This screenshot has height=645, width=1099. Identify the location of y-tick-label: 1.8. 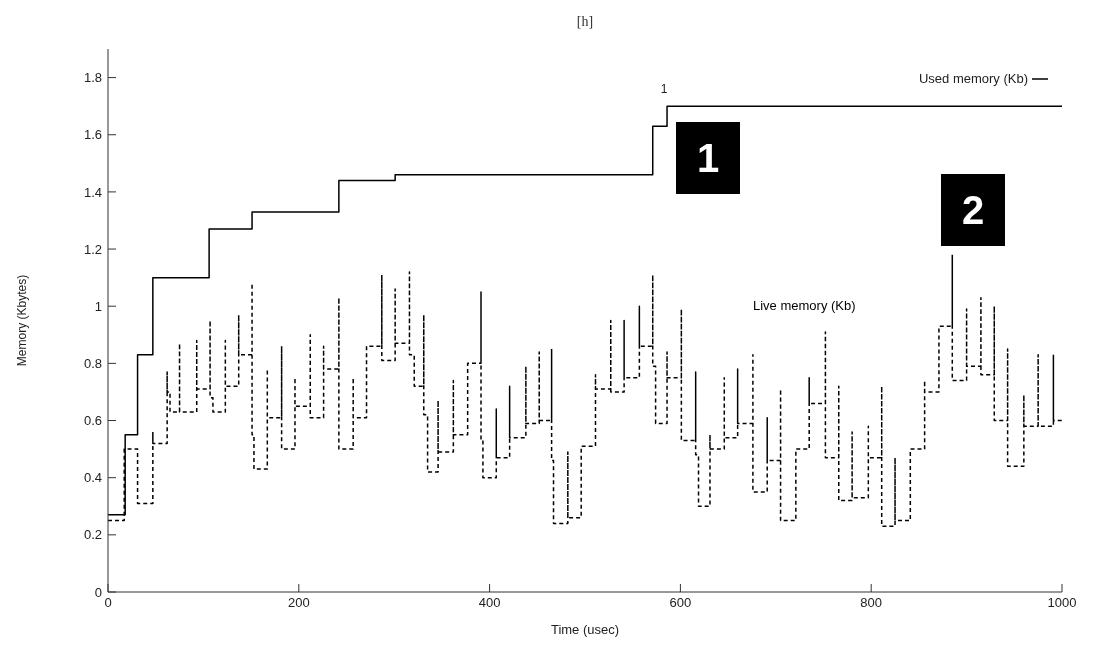
(92, 78).